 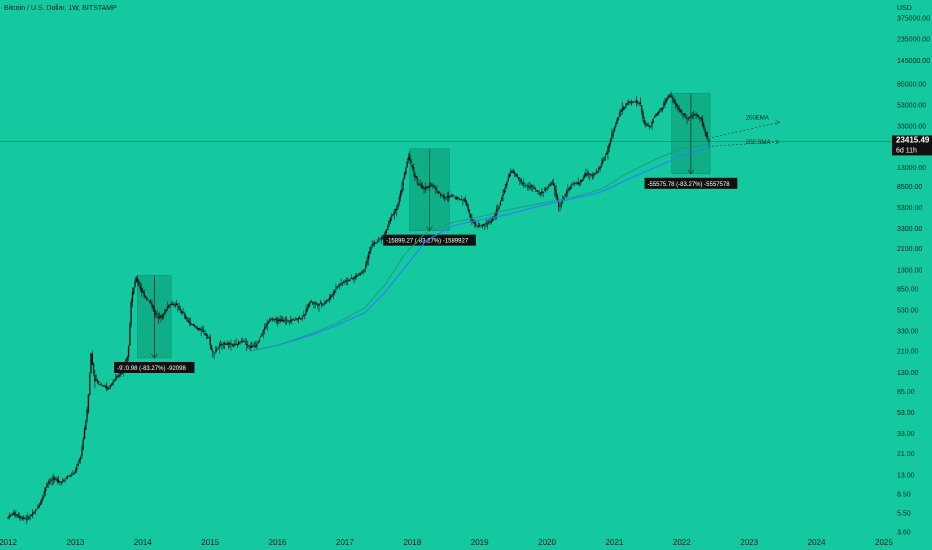 I want to click on y-tick-label: 21.00, so click(x=906, y=454).